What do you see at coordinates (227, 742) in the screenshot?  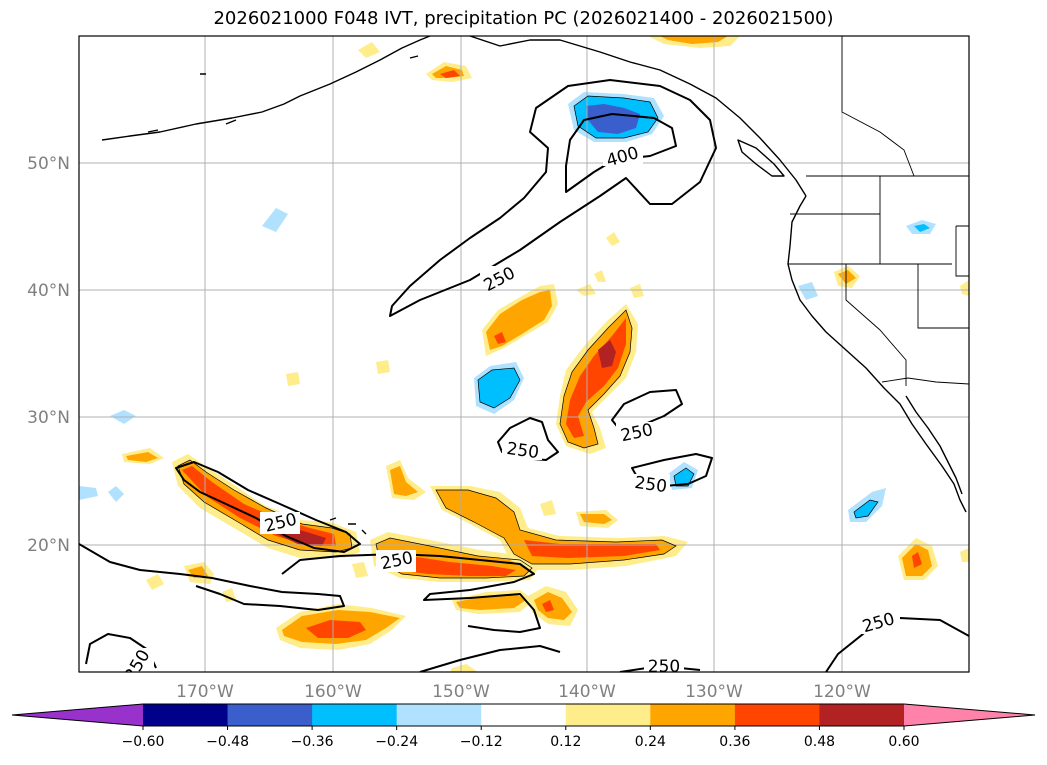 I see `colorbar-tick-label: −0.48` at bounding box center [227, 742].